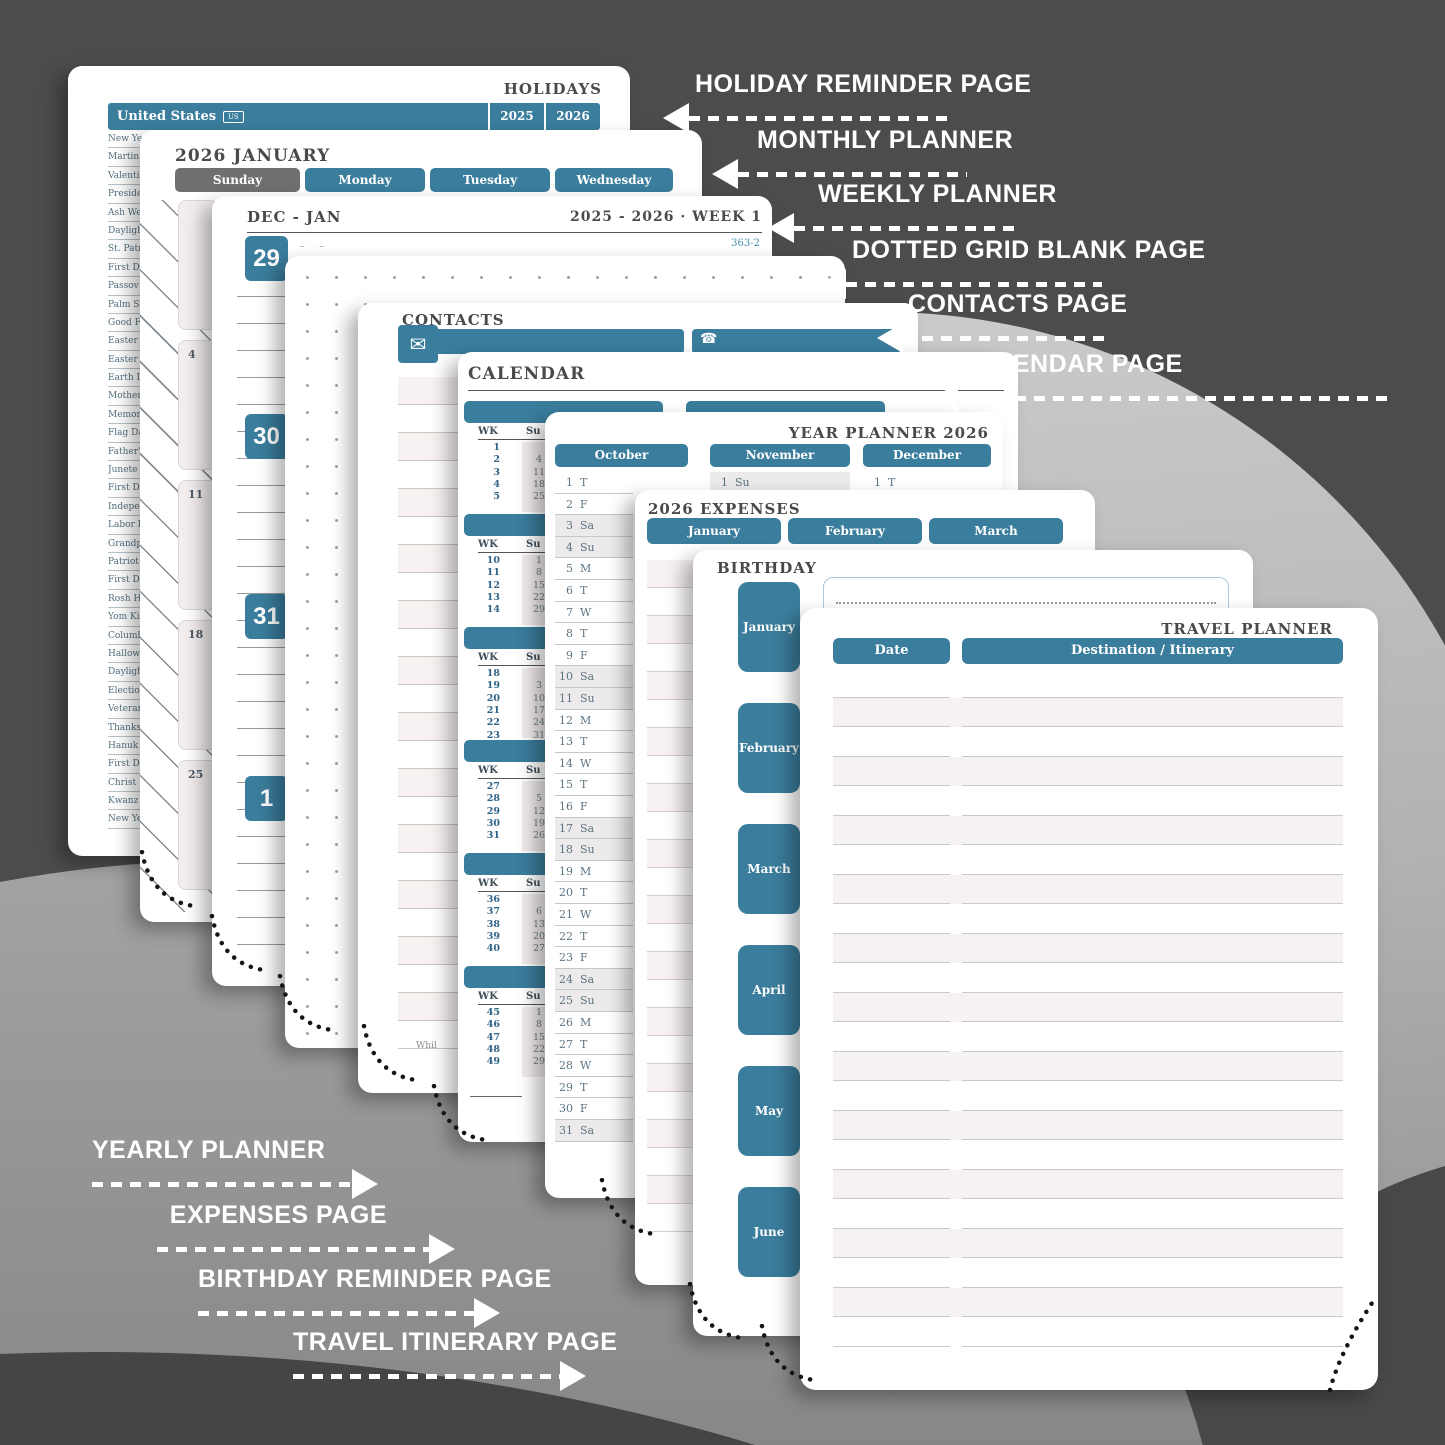 This screenshot has height=1445, width=1445. I want to click on callout-label: YEARLY PLANNER, so click(209, 1150).